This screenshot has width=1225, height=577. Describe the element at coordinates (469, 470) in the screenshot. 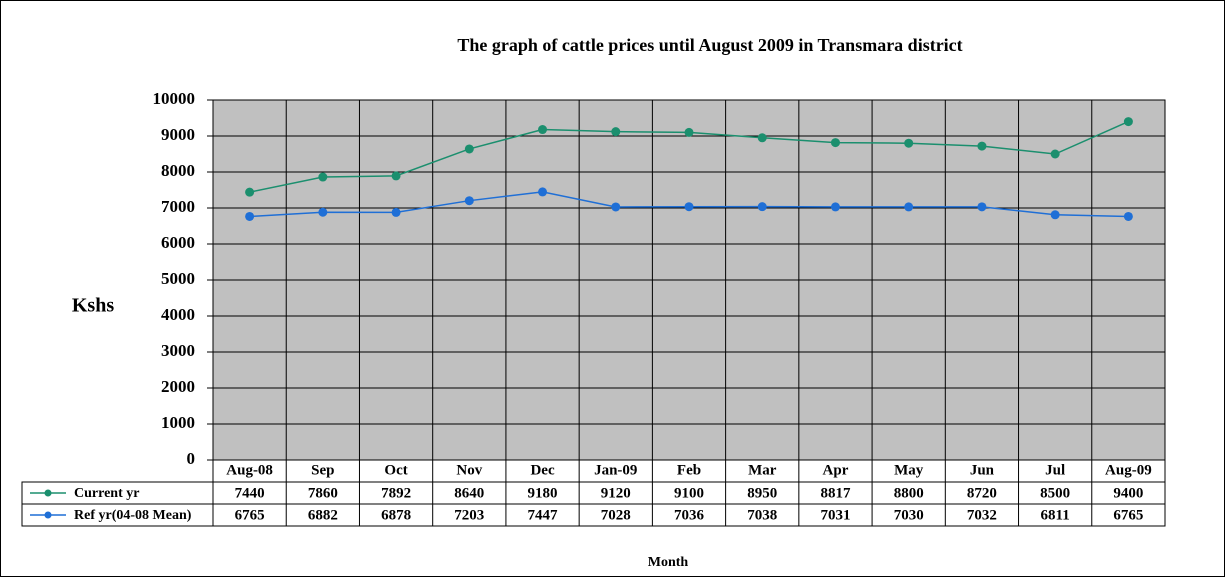

I see `x-tick-label: Nov` at that location.